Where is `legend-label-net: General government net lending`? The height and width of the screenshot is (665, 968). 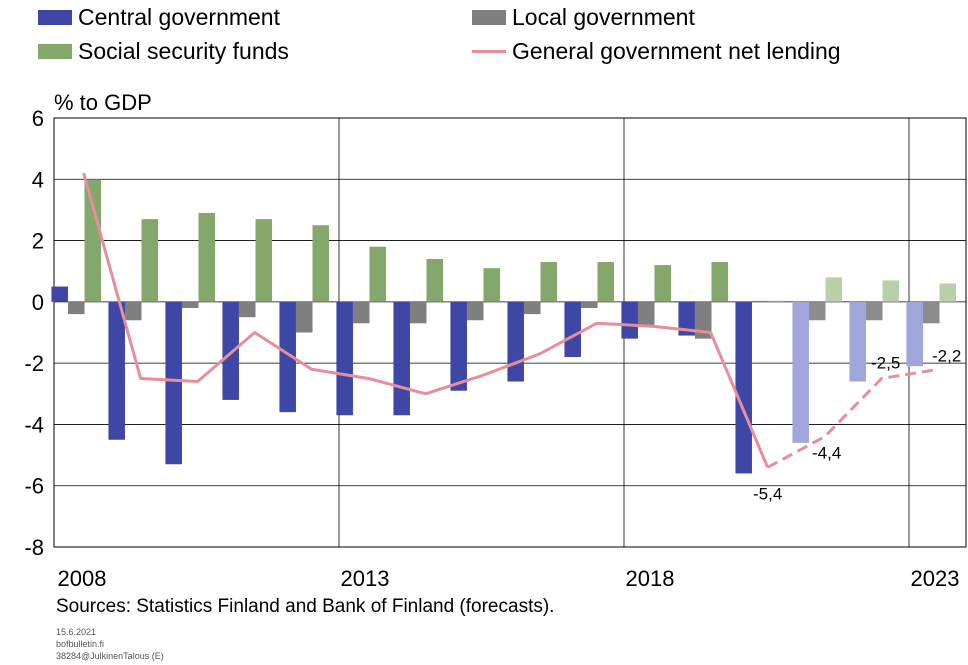 legend-label-net: General government net lending is located at coordinates (676, 51).